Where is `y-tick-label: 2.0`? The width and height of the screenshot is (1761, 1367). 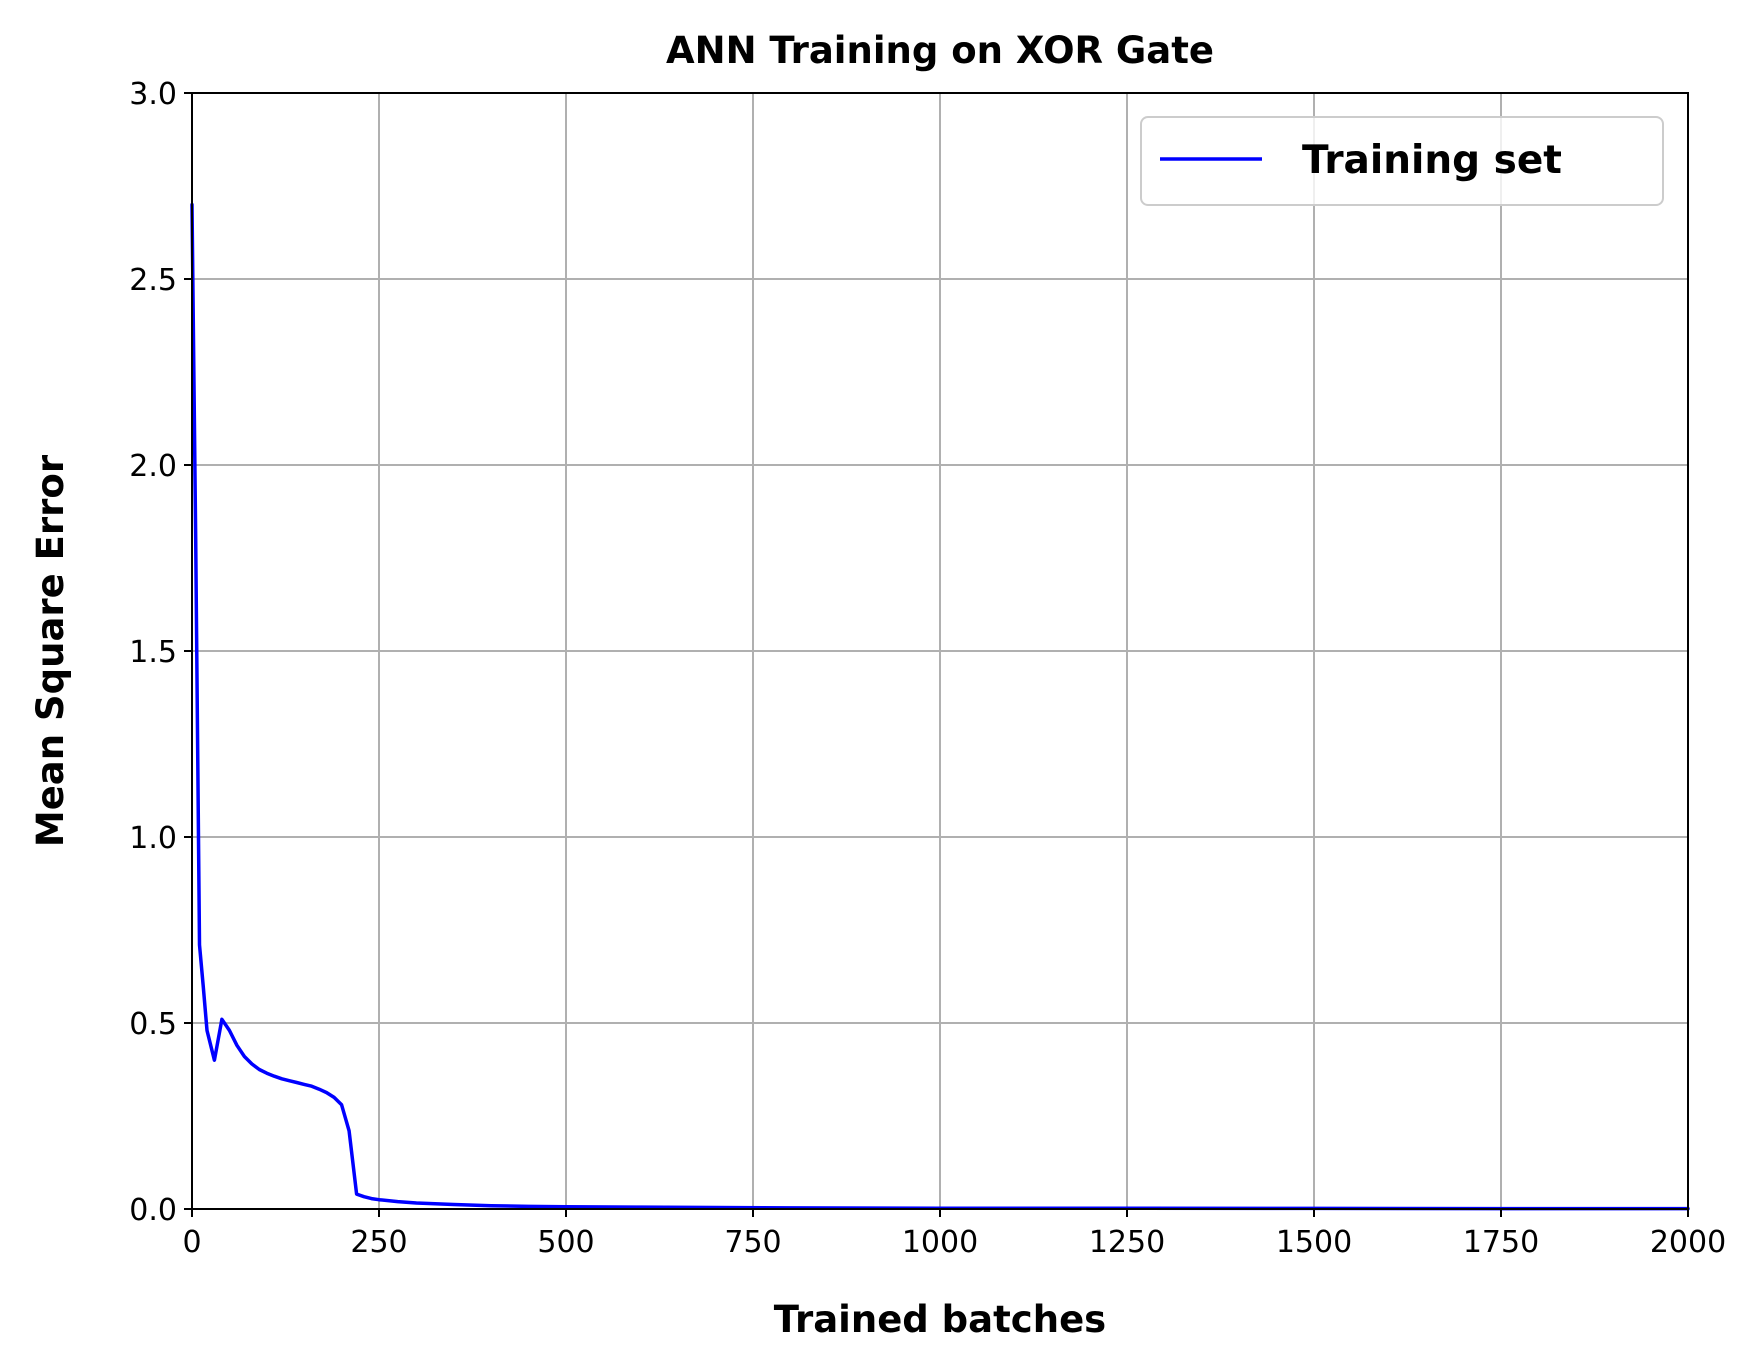
y-tick-label: 2.0 is located at coordinates (153, 466).